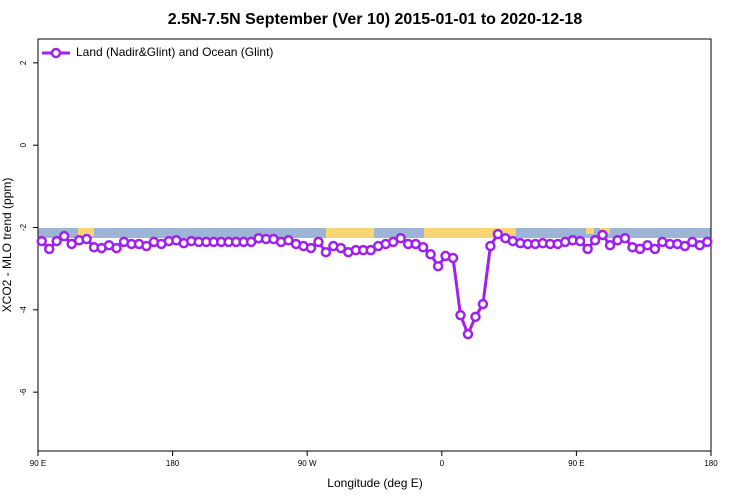 The width and height of the screenshot is (750, 500). Describe the element at coordinates (307, 463) in the screenshot. I see `x-tick-label: 90 W` at that location.